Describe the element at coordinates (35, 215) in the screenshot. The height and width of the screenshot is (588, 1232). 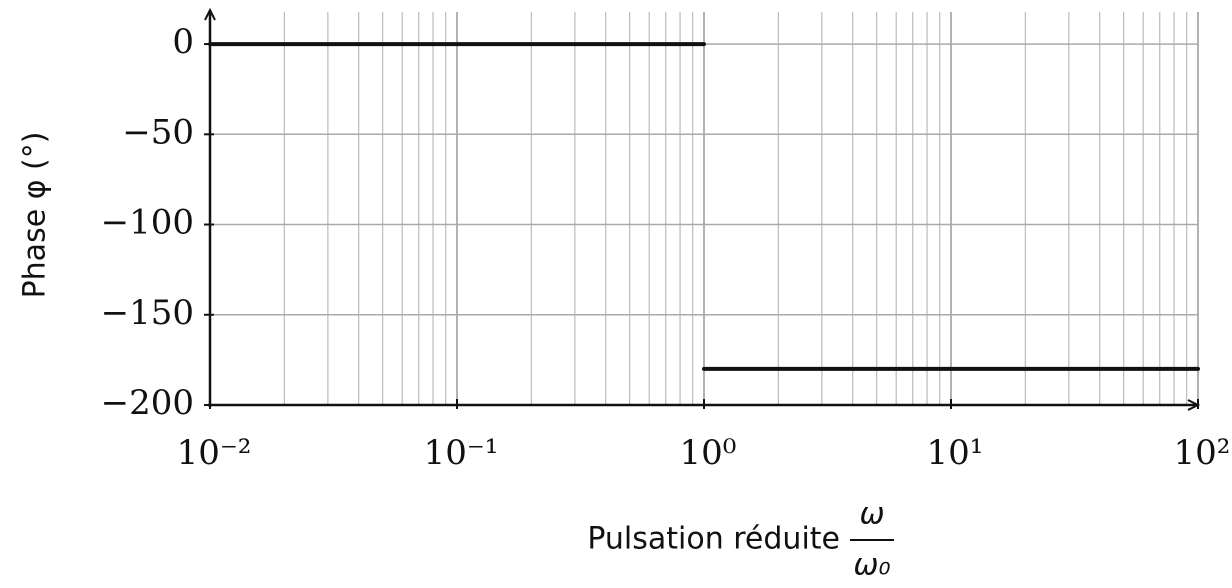
I see `y-axis-label: Phase φ (°)` at that location.